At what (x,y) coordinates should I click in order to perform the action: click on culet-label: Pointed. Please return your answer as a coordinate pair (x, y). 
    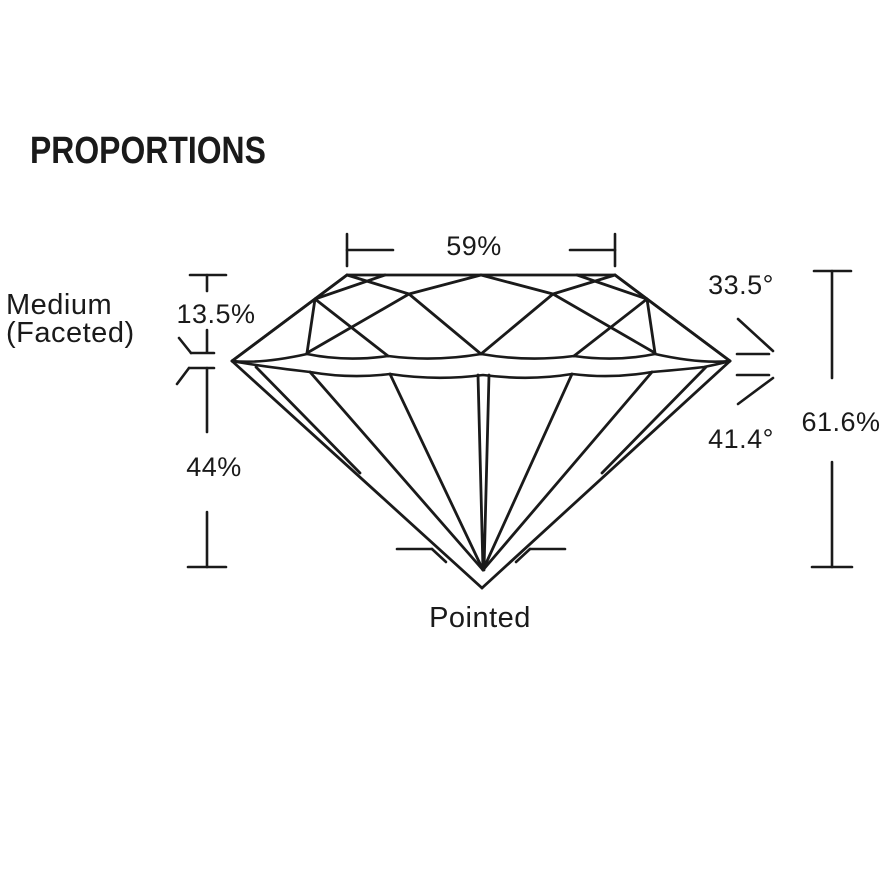
    Looking at the image, I should click on (480, 618).